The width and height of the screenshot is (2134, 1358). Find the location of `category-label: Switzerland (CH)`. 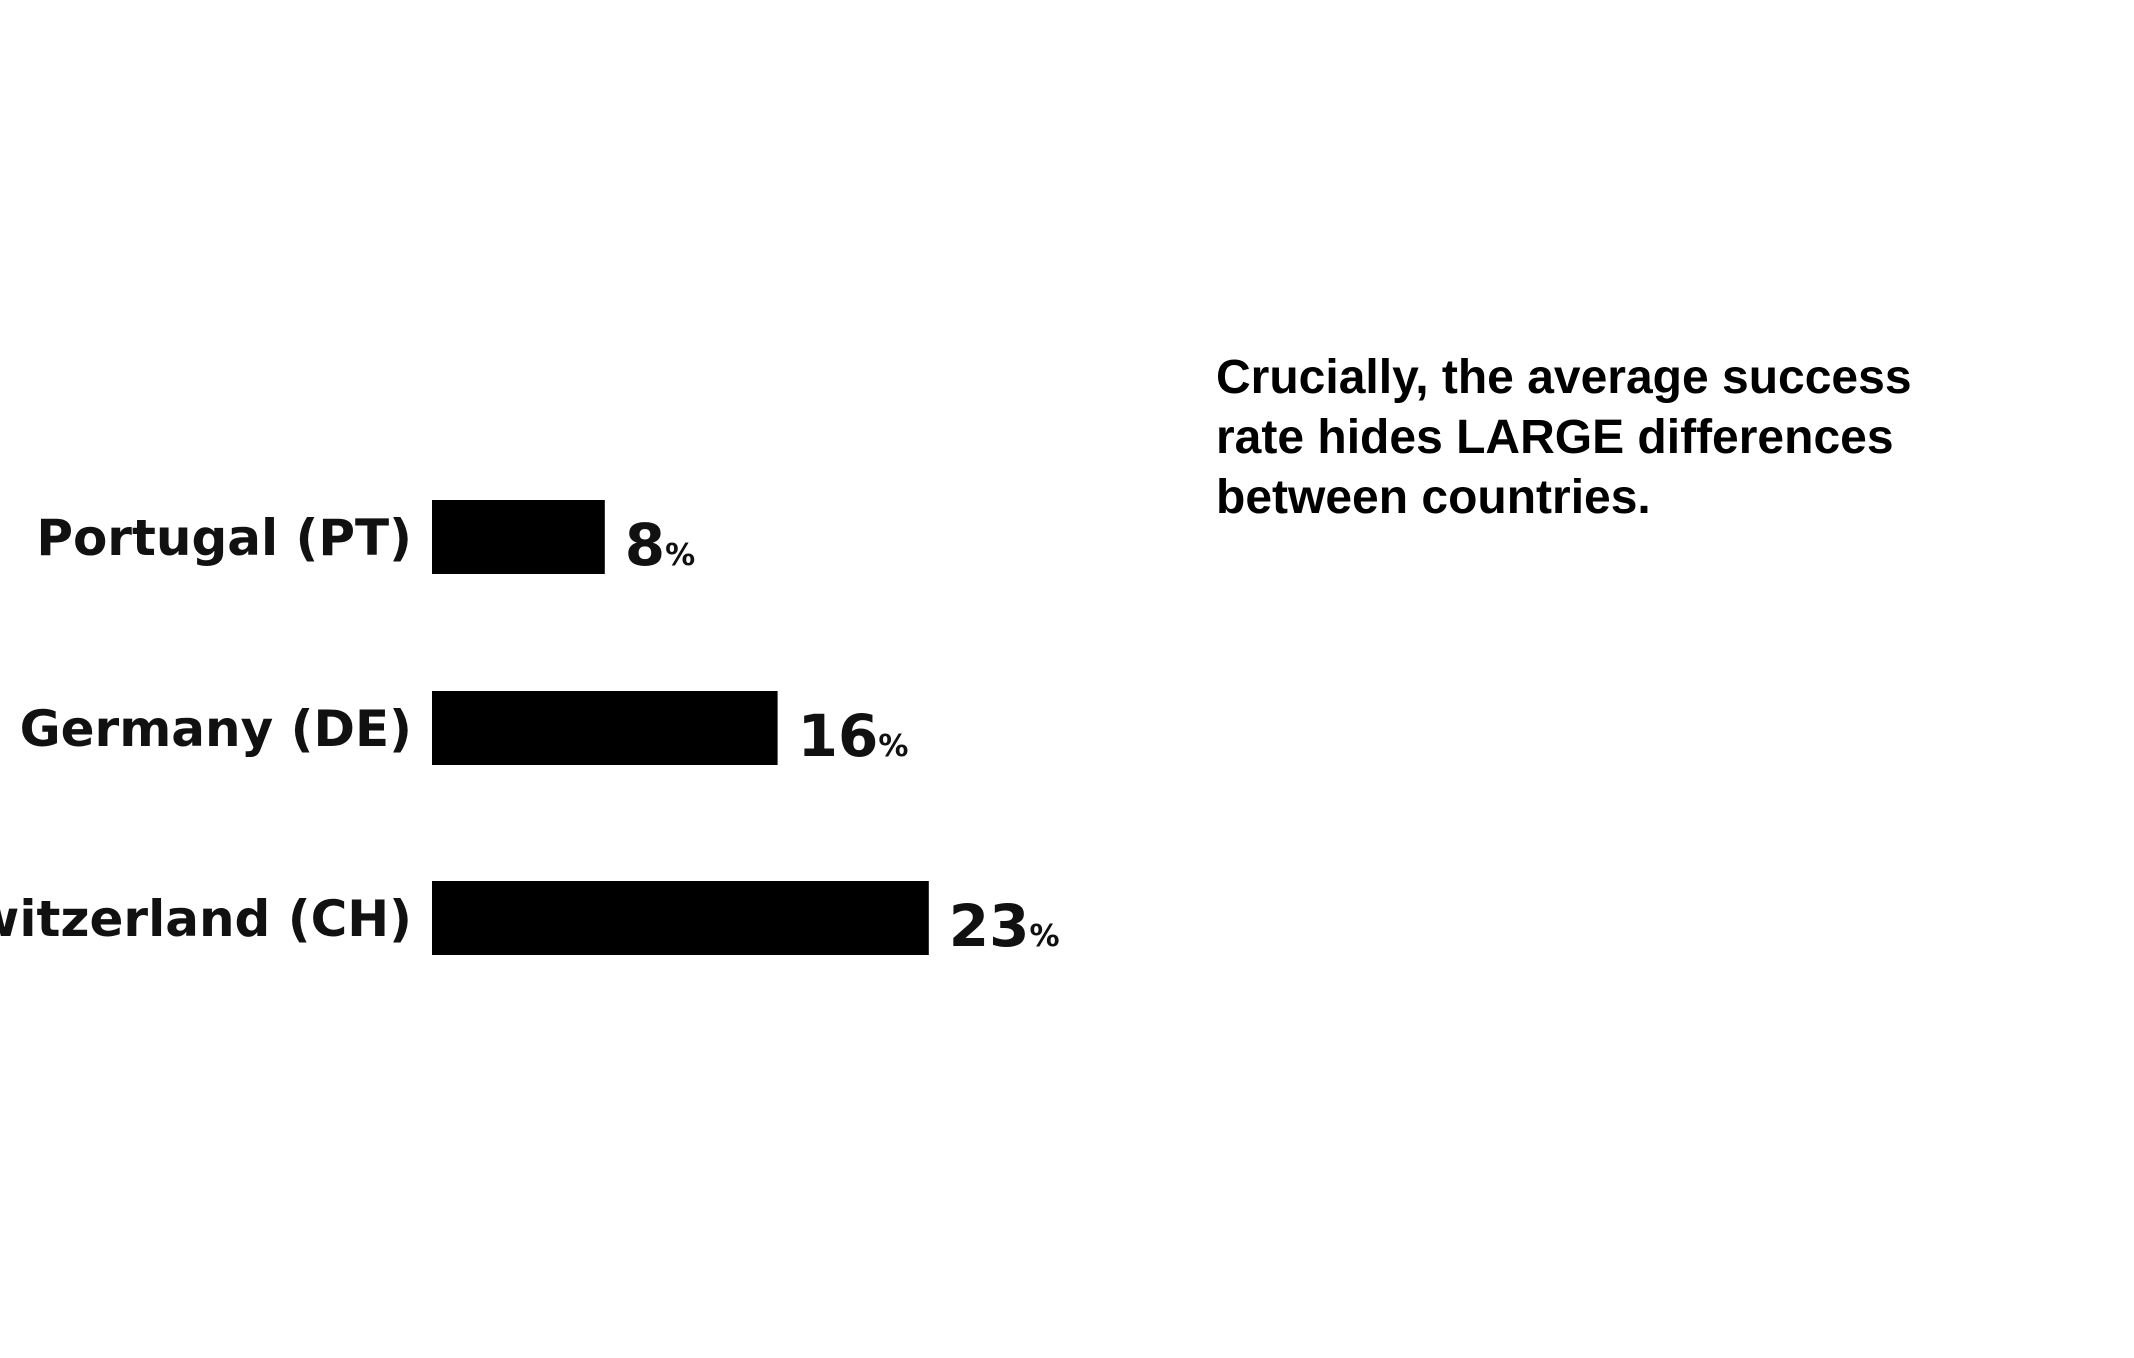

category-label: Switzerland (CH) is located at coordinates (206, 919).